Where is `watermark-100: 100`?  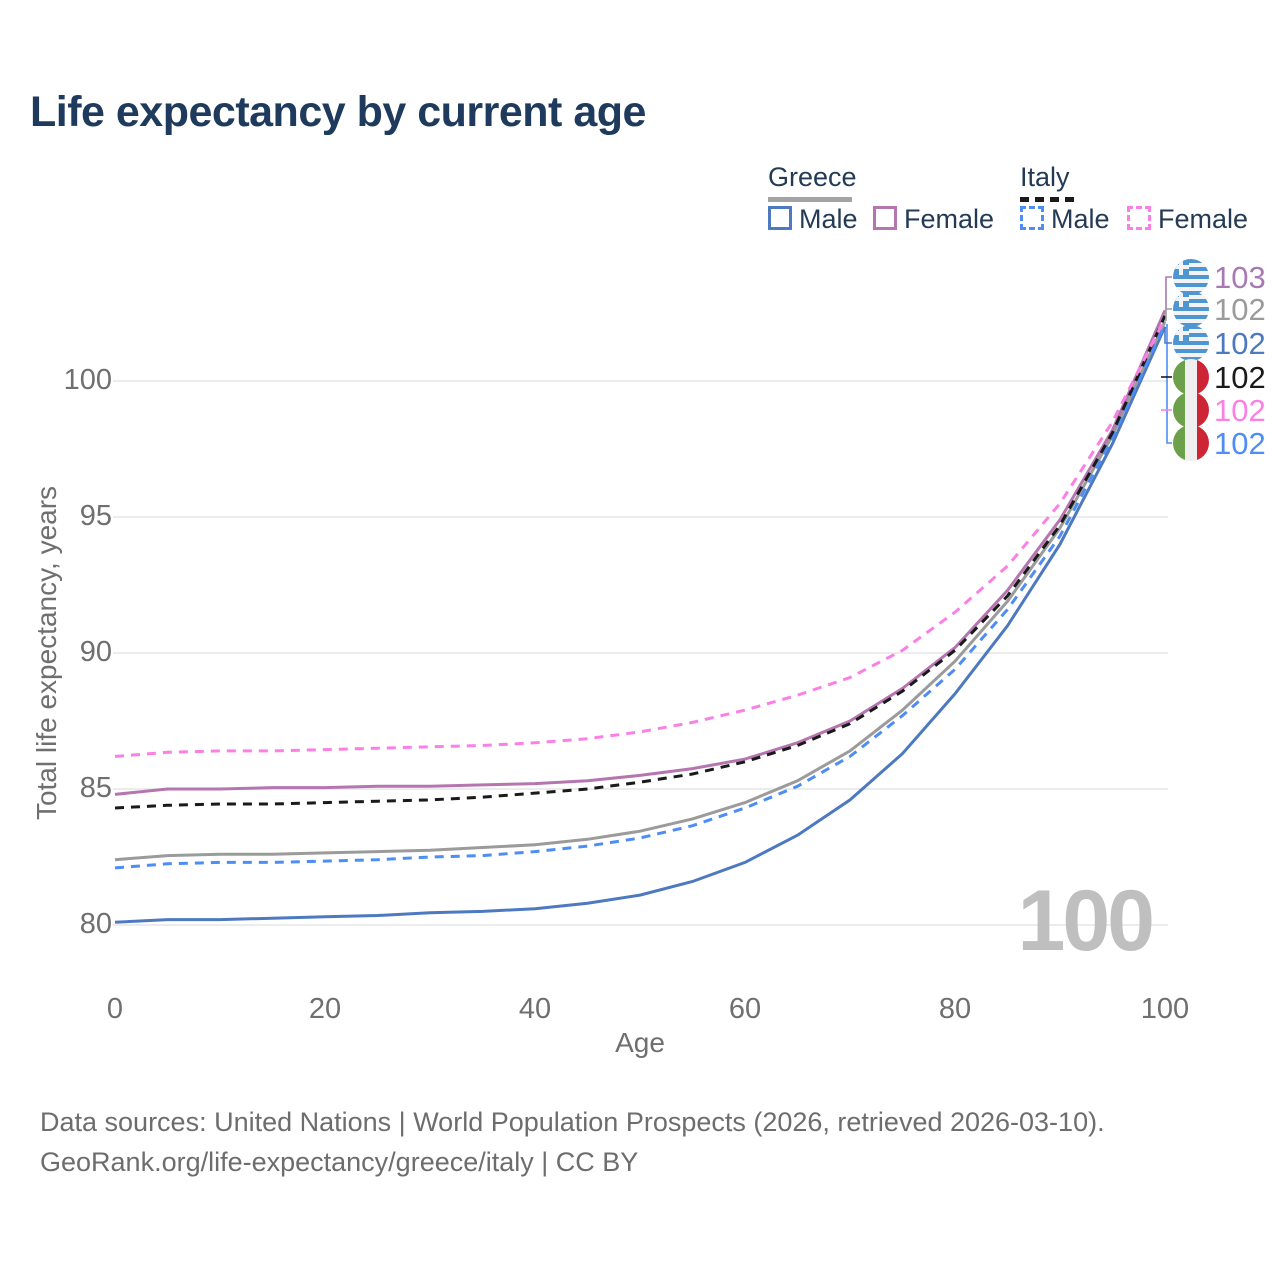
watermark-100: 100 is located at coordinates (1085, 921).